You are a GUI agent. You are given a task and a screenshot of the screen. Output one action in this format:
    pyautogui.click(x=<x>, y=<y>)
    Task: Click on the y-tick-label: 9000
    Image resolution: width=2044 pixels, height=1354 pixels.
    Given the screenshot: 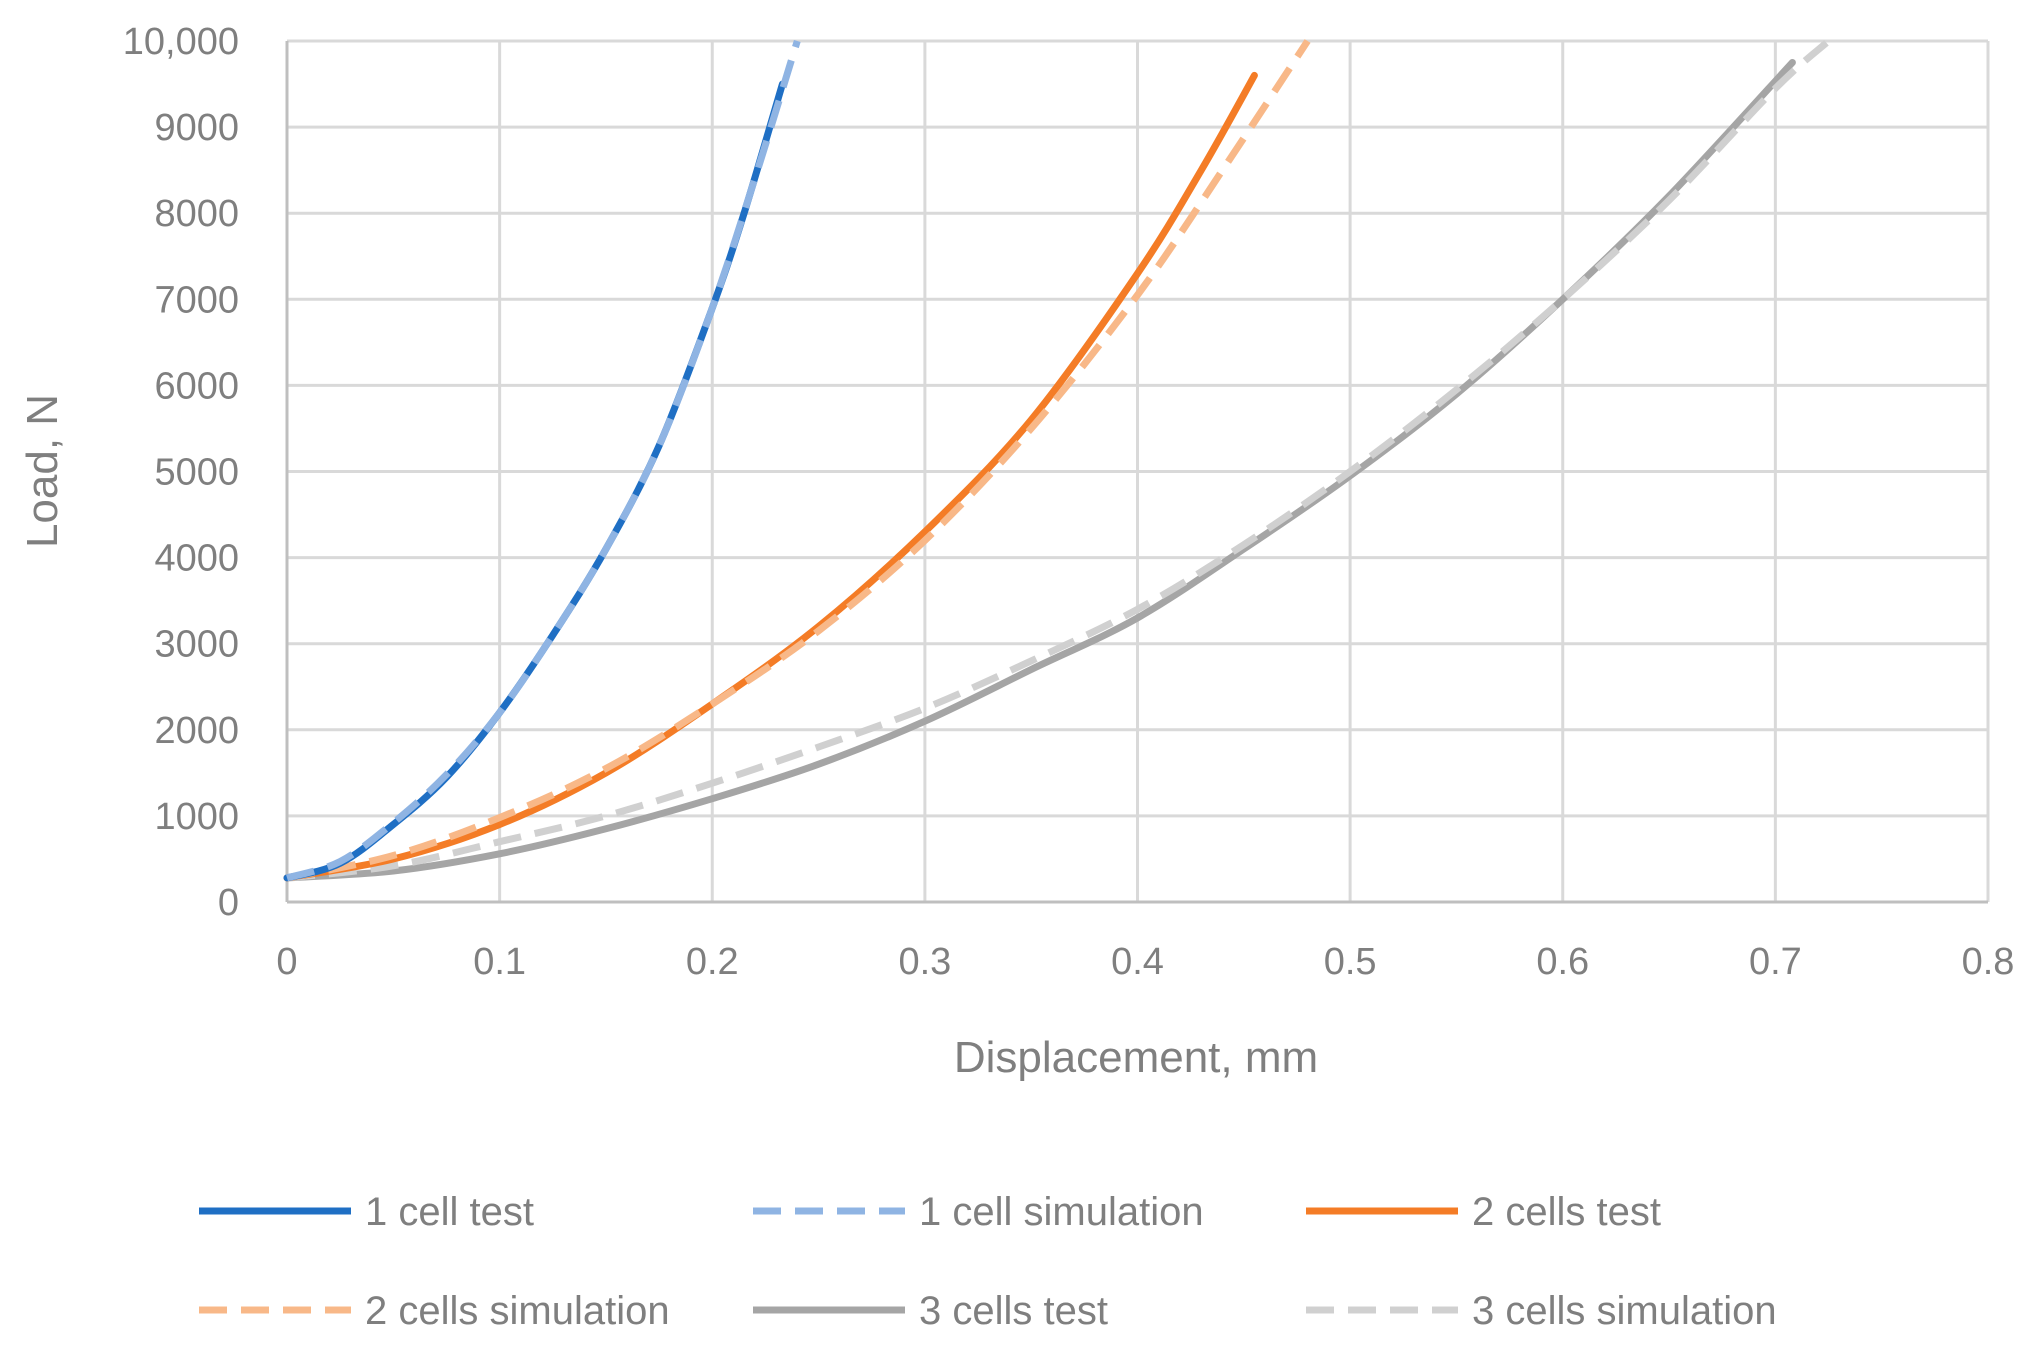 What is the action you would take?
    pyautogui.click(x=196, y=128)
    